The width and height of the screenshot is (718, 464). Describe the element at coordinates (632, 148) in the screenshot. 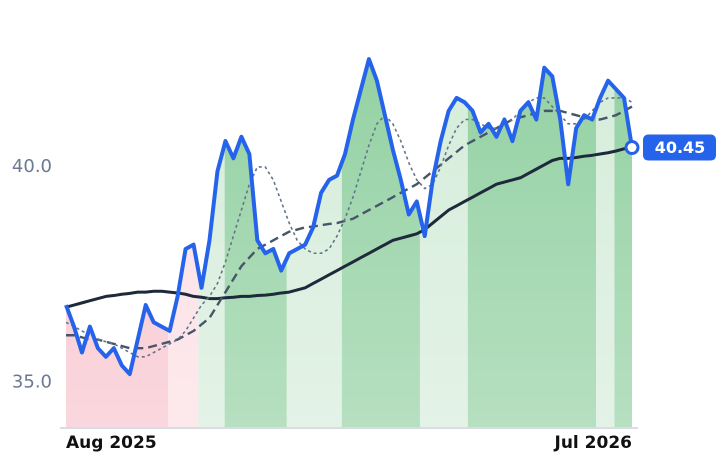

I see `last-point` at that location.